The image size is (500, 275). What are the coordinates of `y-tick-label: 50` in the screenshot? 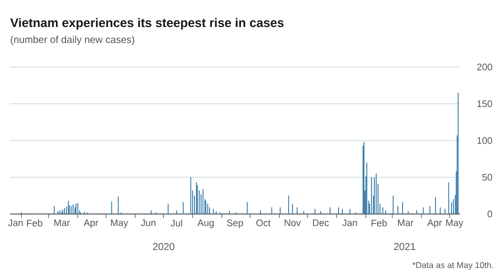 It's located at (487, 177).